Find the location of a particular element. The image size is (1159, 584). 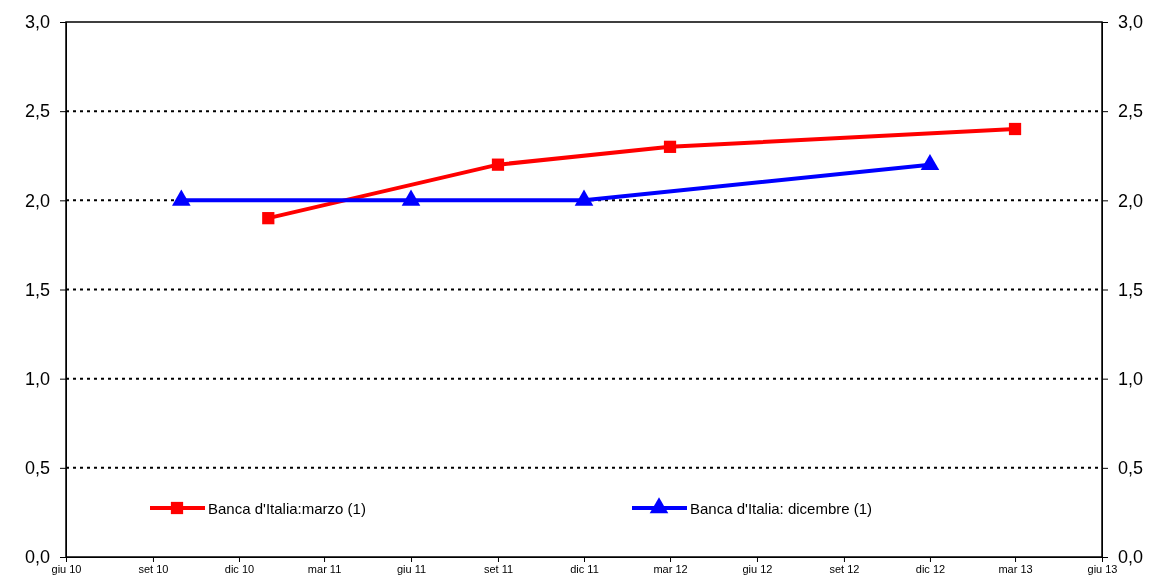

y-tick-label: 3,0 is located at coordinates (37, 22).